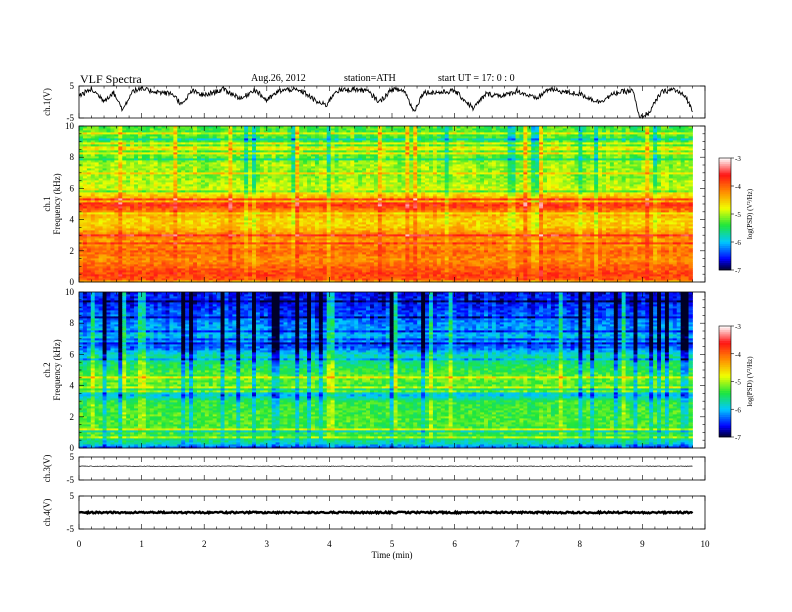 The image size is (792, 612). I want to click on x-tick-label: 9, so click(642, 544).